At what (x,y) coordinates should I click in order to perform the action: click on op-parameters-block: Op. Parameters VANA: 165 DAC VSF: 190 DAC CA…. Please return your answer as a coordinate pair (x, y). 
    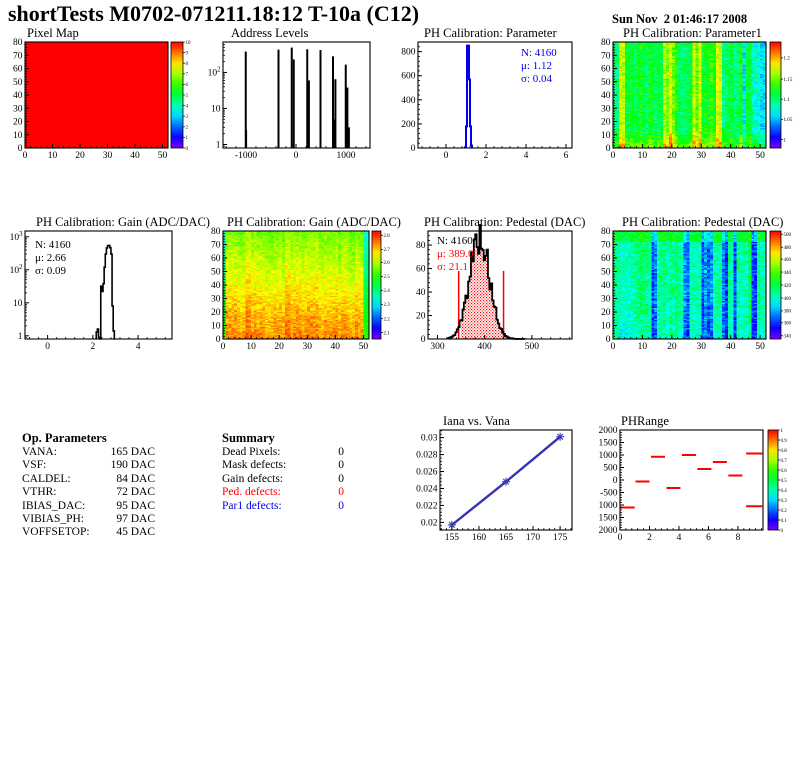
    Looking at the image, I should click on (88, 485).